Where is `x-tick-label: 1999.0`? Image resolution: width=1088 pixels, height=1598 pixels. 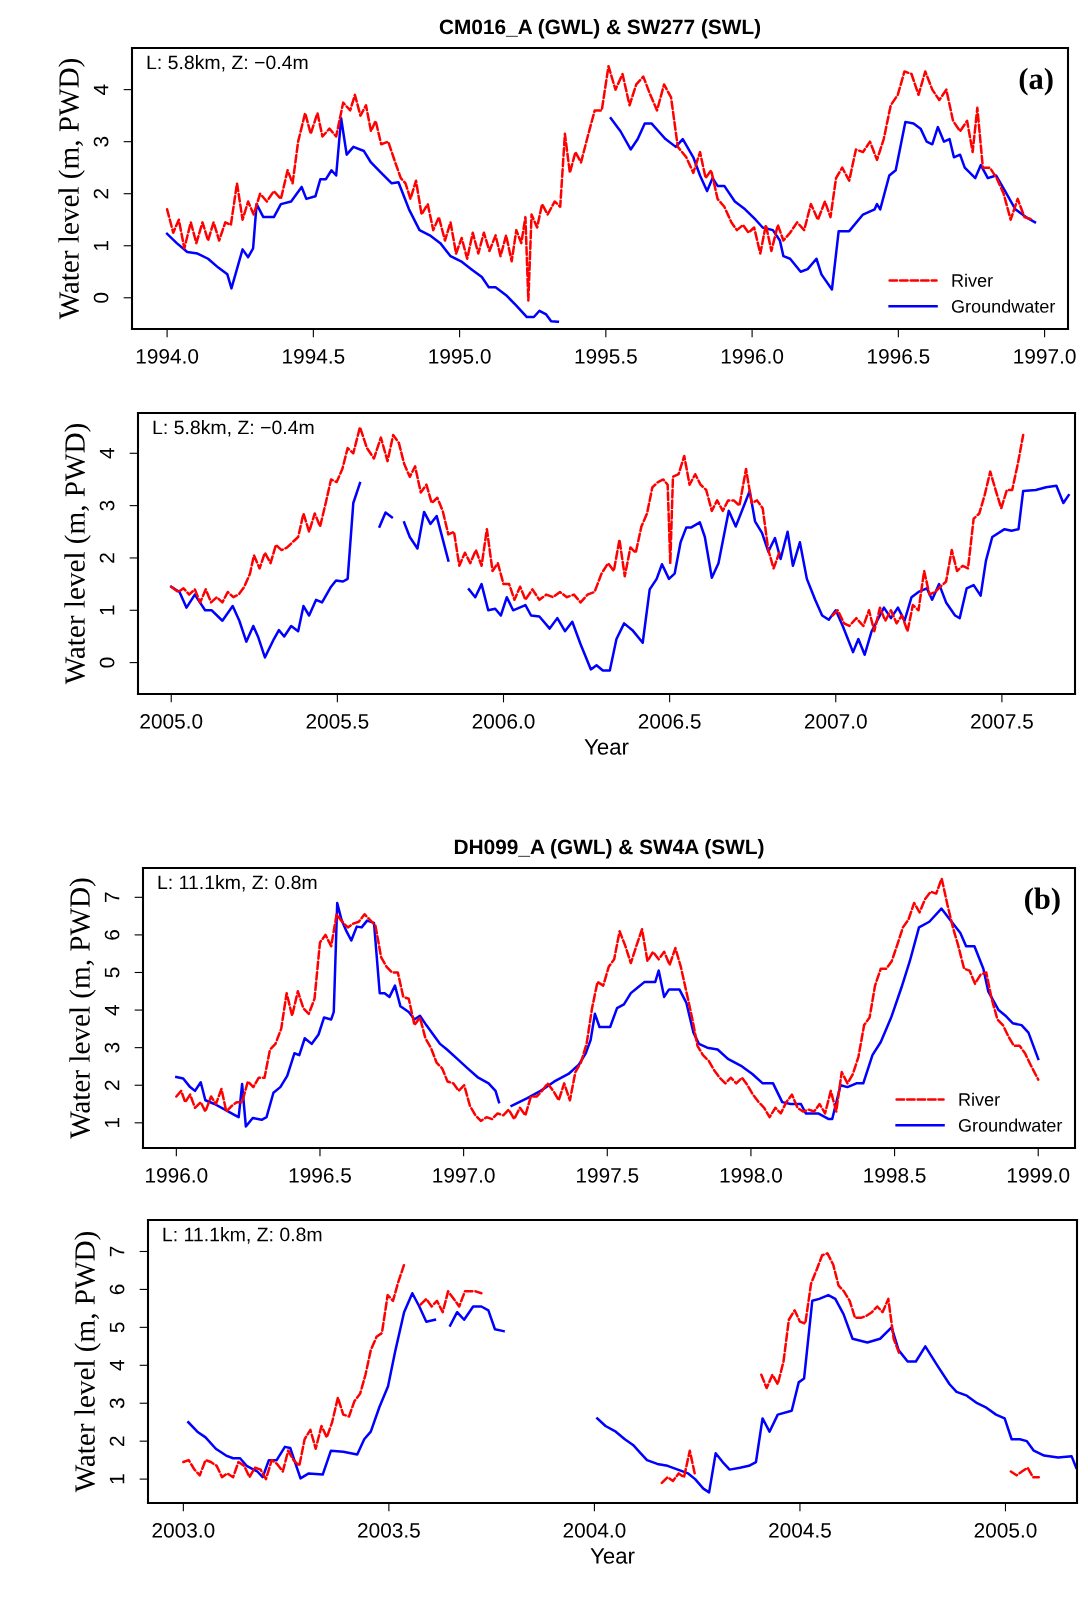
x-tick-label: 1999.0 is located at coordinates (1038, 1175).